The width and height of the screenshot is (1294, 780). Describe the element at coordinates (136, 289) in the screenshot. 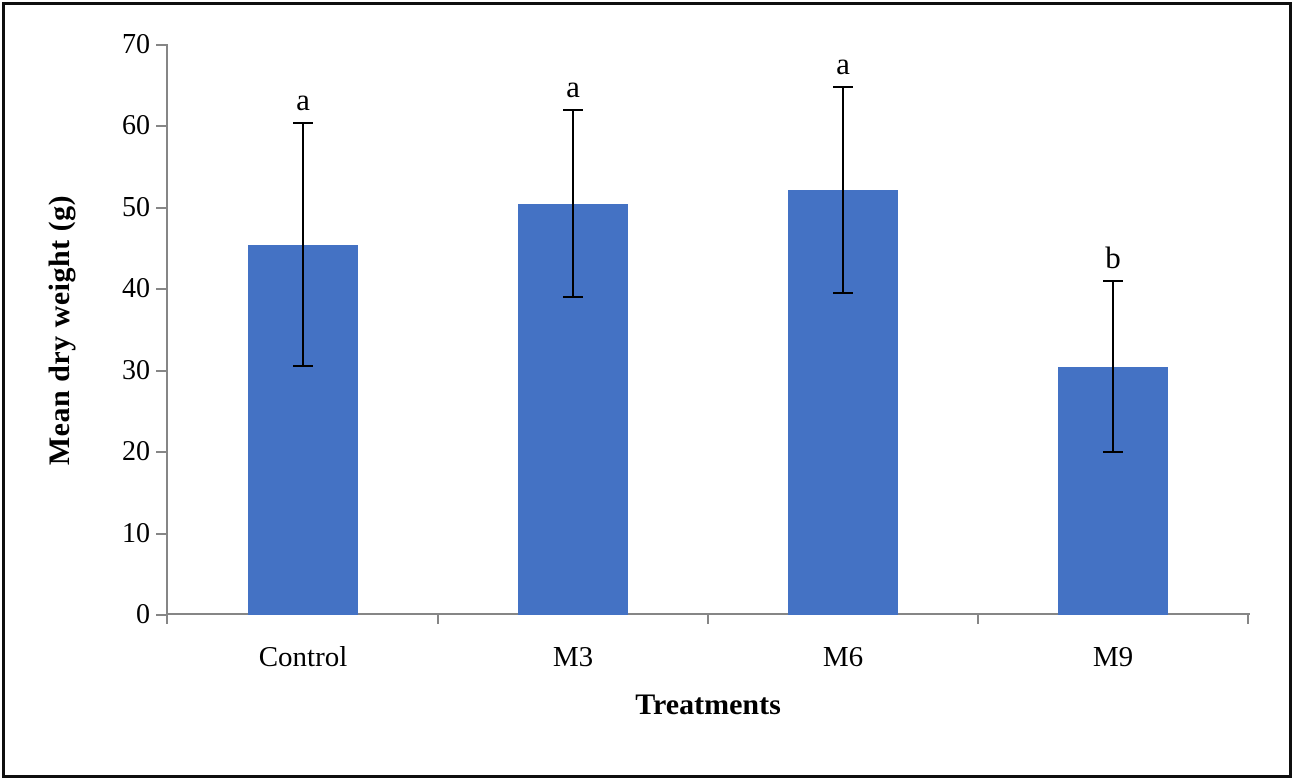

I see `y-tick-label: 40` at that location.